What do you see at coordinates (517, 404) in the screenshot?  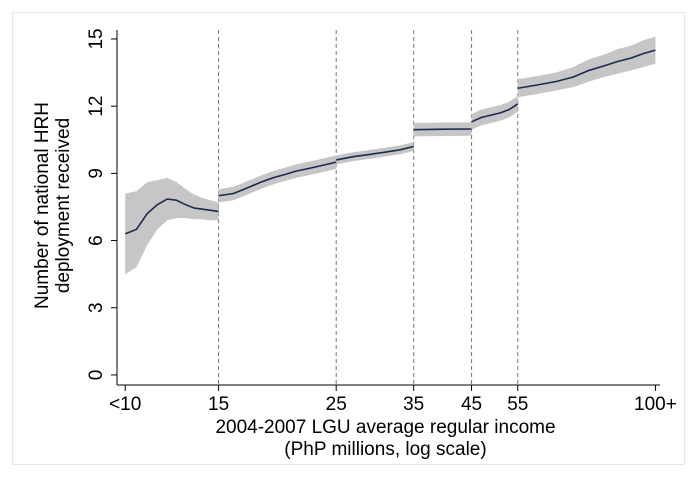 I see `x-tick-label: 55` at bounding box center [517, 404].